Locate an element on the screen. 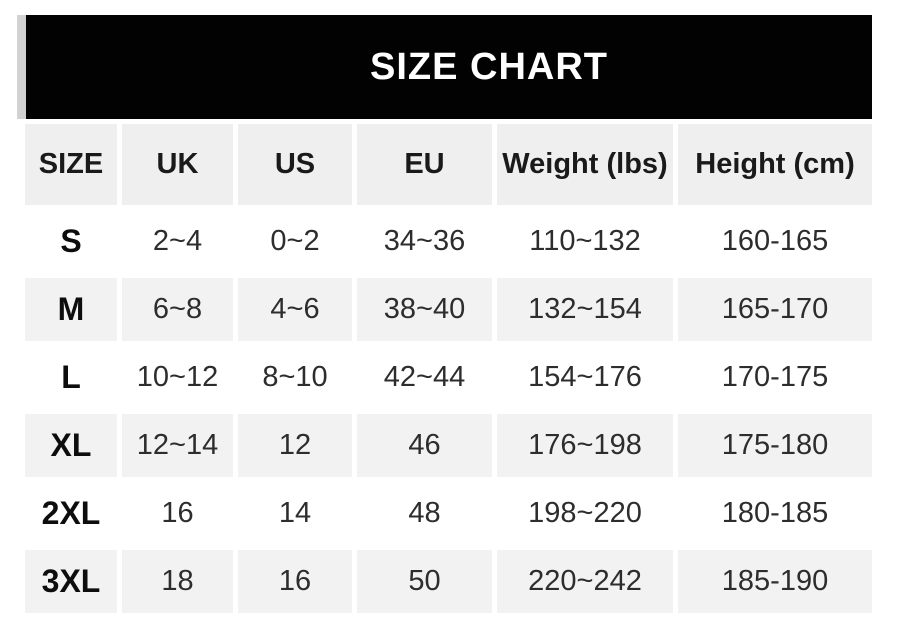 Image resolution: width=900 pixels, height=624 pixels. row-label-xl: XL is located at coordinates (71, 445).